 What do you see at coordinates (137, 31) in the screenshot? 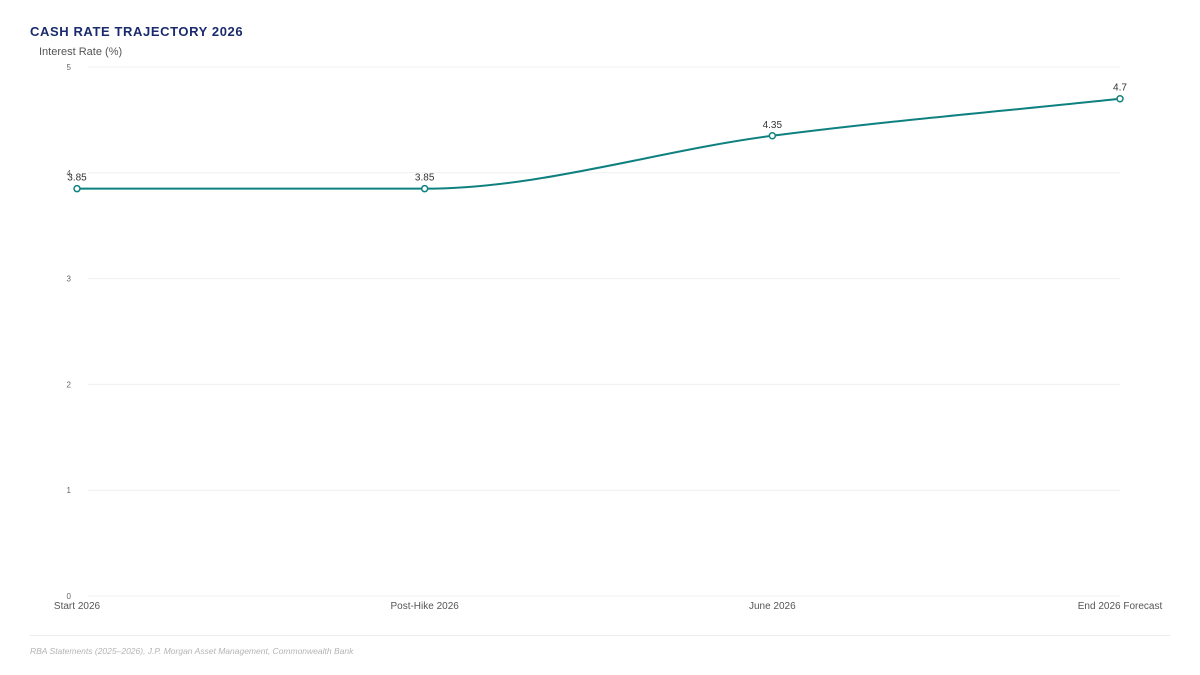
I see `chart-title: CASH RATE TRAJECTORY 2026` at bounding box center [137, 31].